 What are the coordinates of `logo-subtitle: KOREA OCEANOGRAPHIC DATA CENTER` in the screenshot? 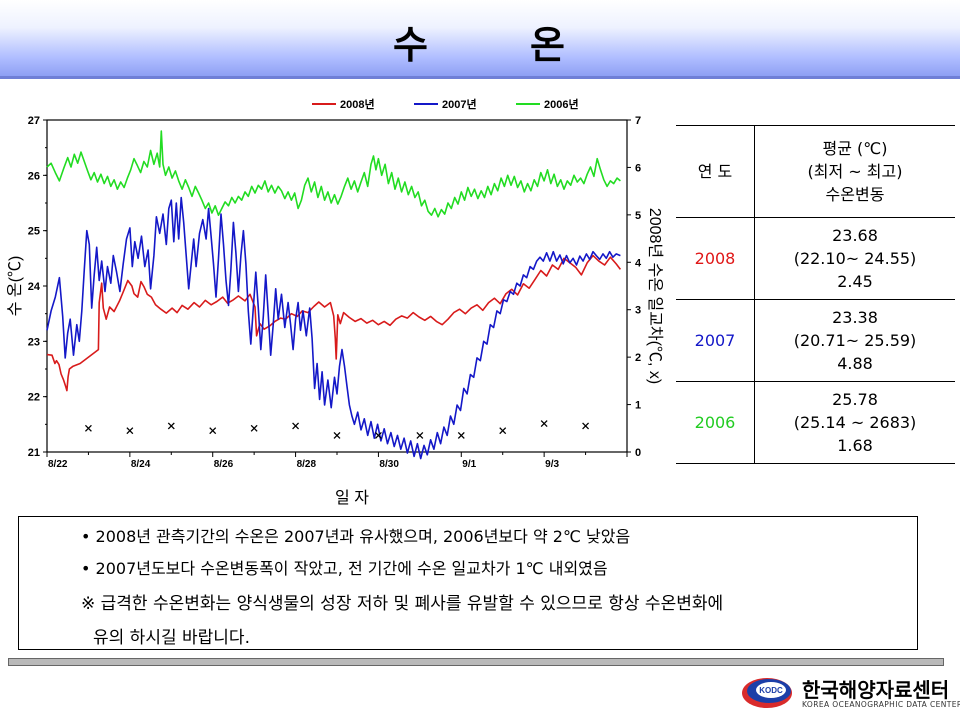 It's located at (881, 704).